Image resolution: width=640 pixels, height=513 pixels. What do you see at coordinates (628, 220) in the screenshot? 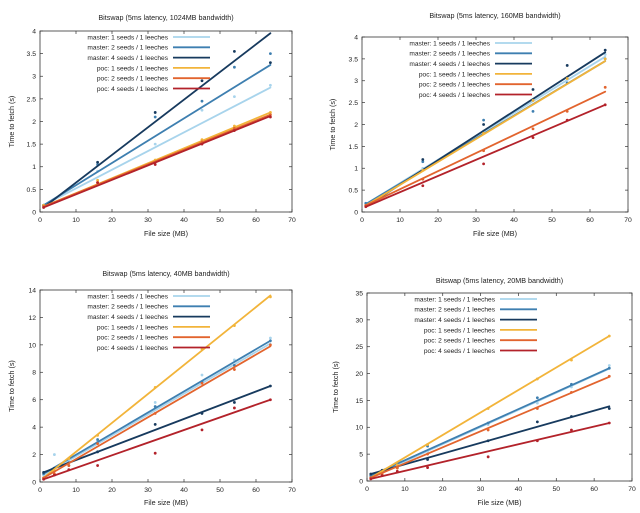
I see `x-tick-label: 70` at bounding box center [628, 220].